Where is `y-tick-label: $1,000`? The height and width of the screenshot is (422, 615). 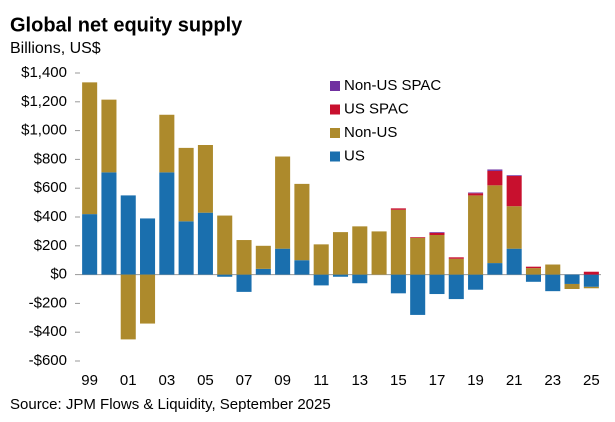 y-tick-label: $1,000 is located at coordinates (44, 130).